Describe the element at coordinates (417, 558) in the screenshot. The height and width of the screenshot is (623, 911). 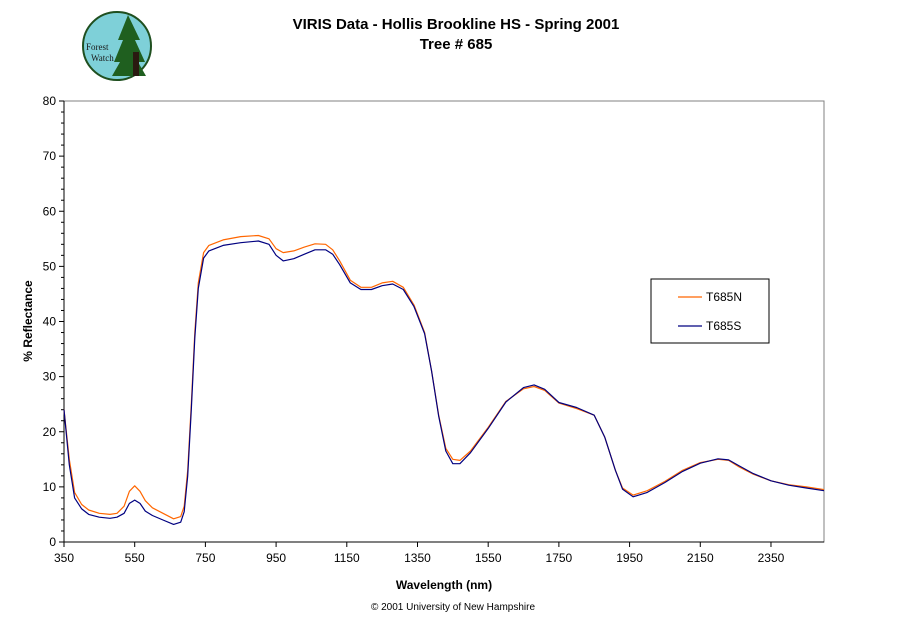
I see `x-tick-label: 1350` at that location.